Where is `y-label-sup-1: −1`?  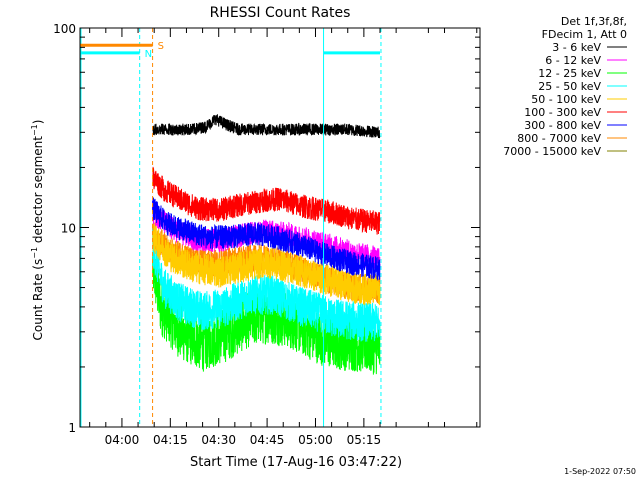 y-label-sup-1: −1 is located at coordinates (34, 253).